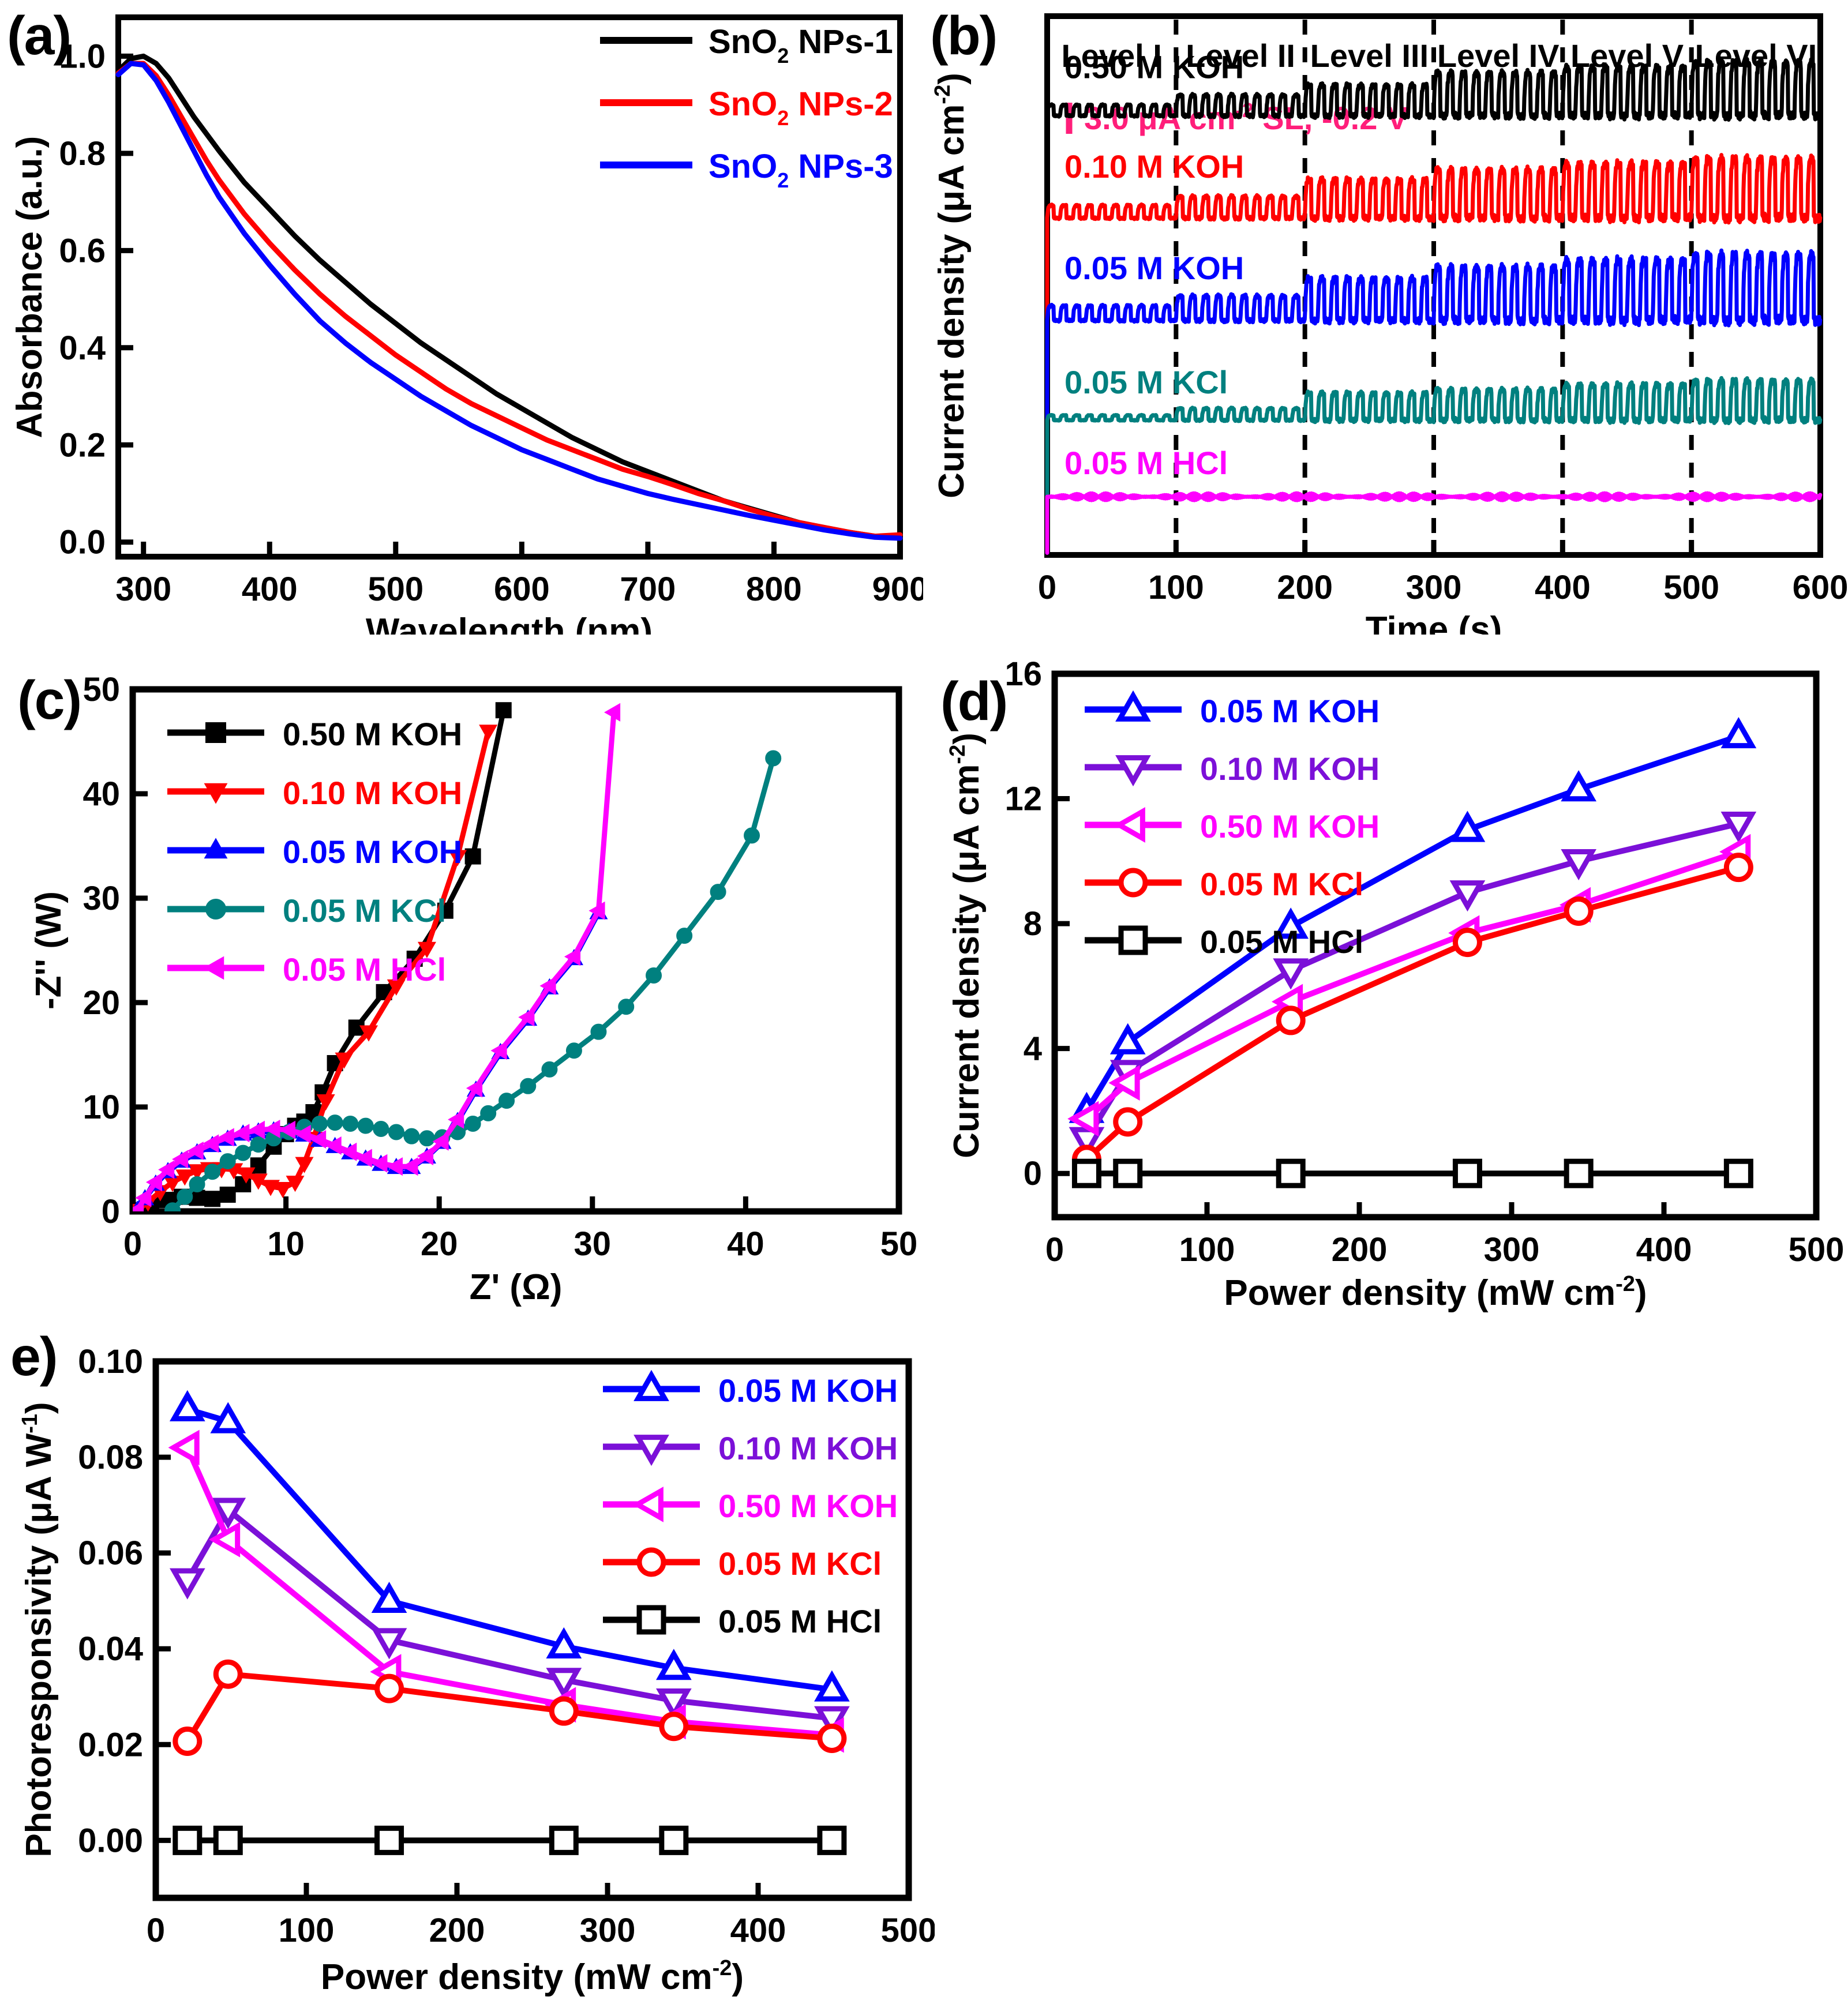 The width and height of the screenshot is (1848, 2004). Describe the element at coordinates (110, 1553) in the screenshot. I see `y-tick-label: 0.06` at that location.